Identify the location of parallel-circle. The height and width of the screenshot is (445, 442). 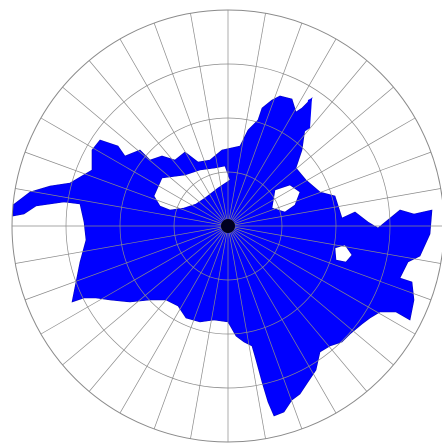
(228, 226).